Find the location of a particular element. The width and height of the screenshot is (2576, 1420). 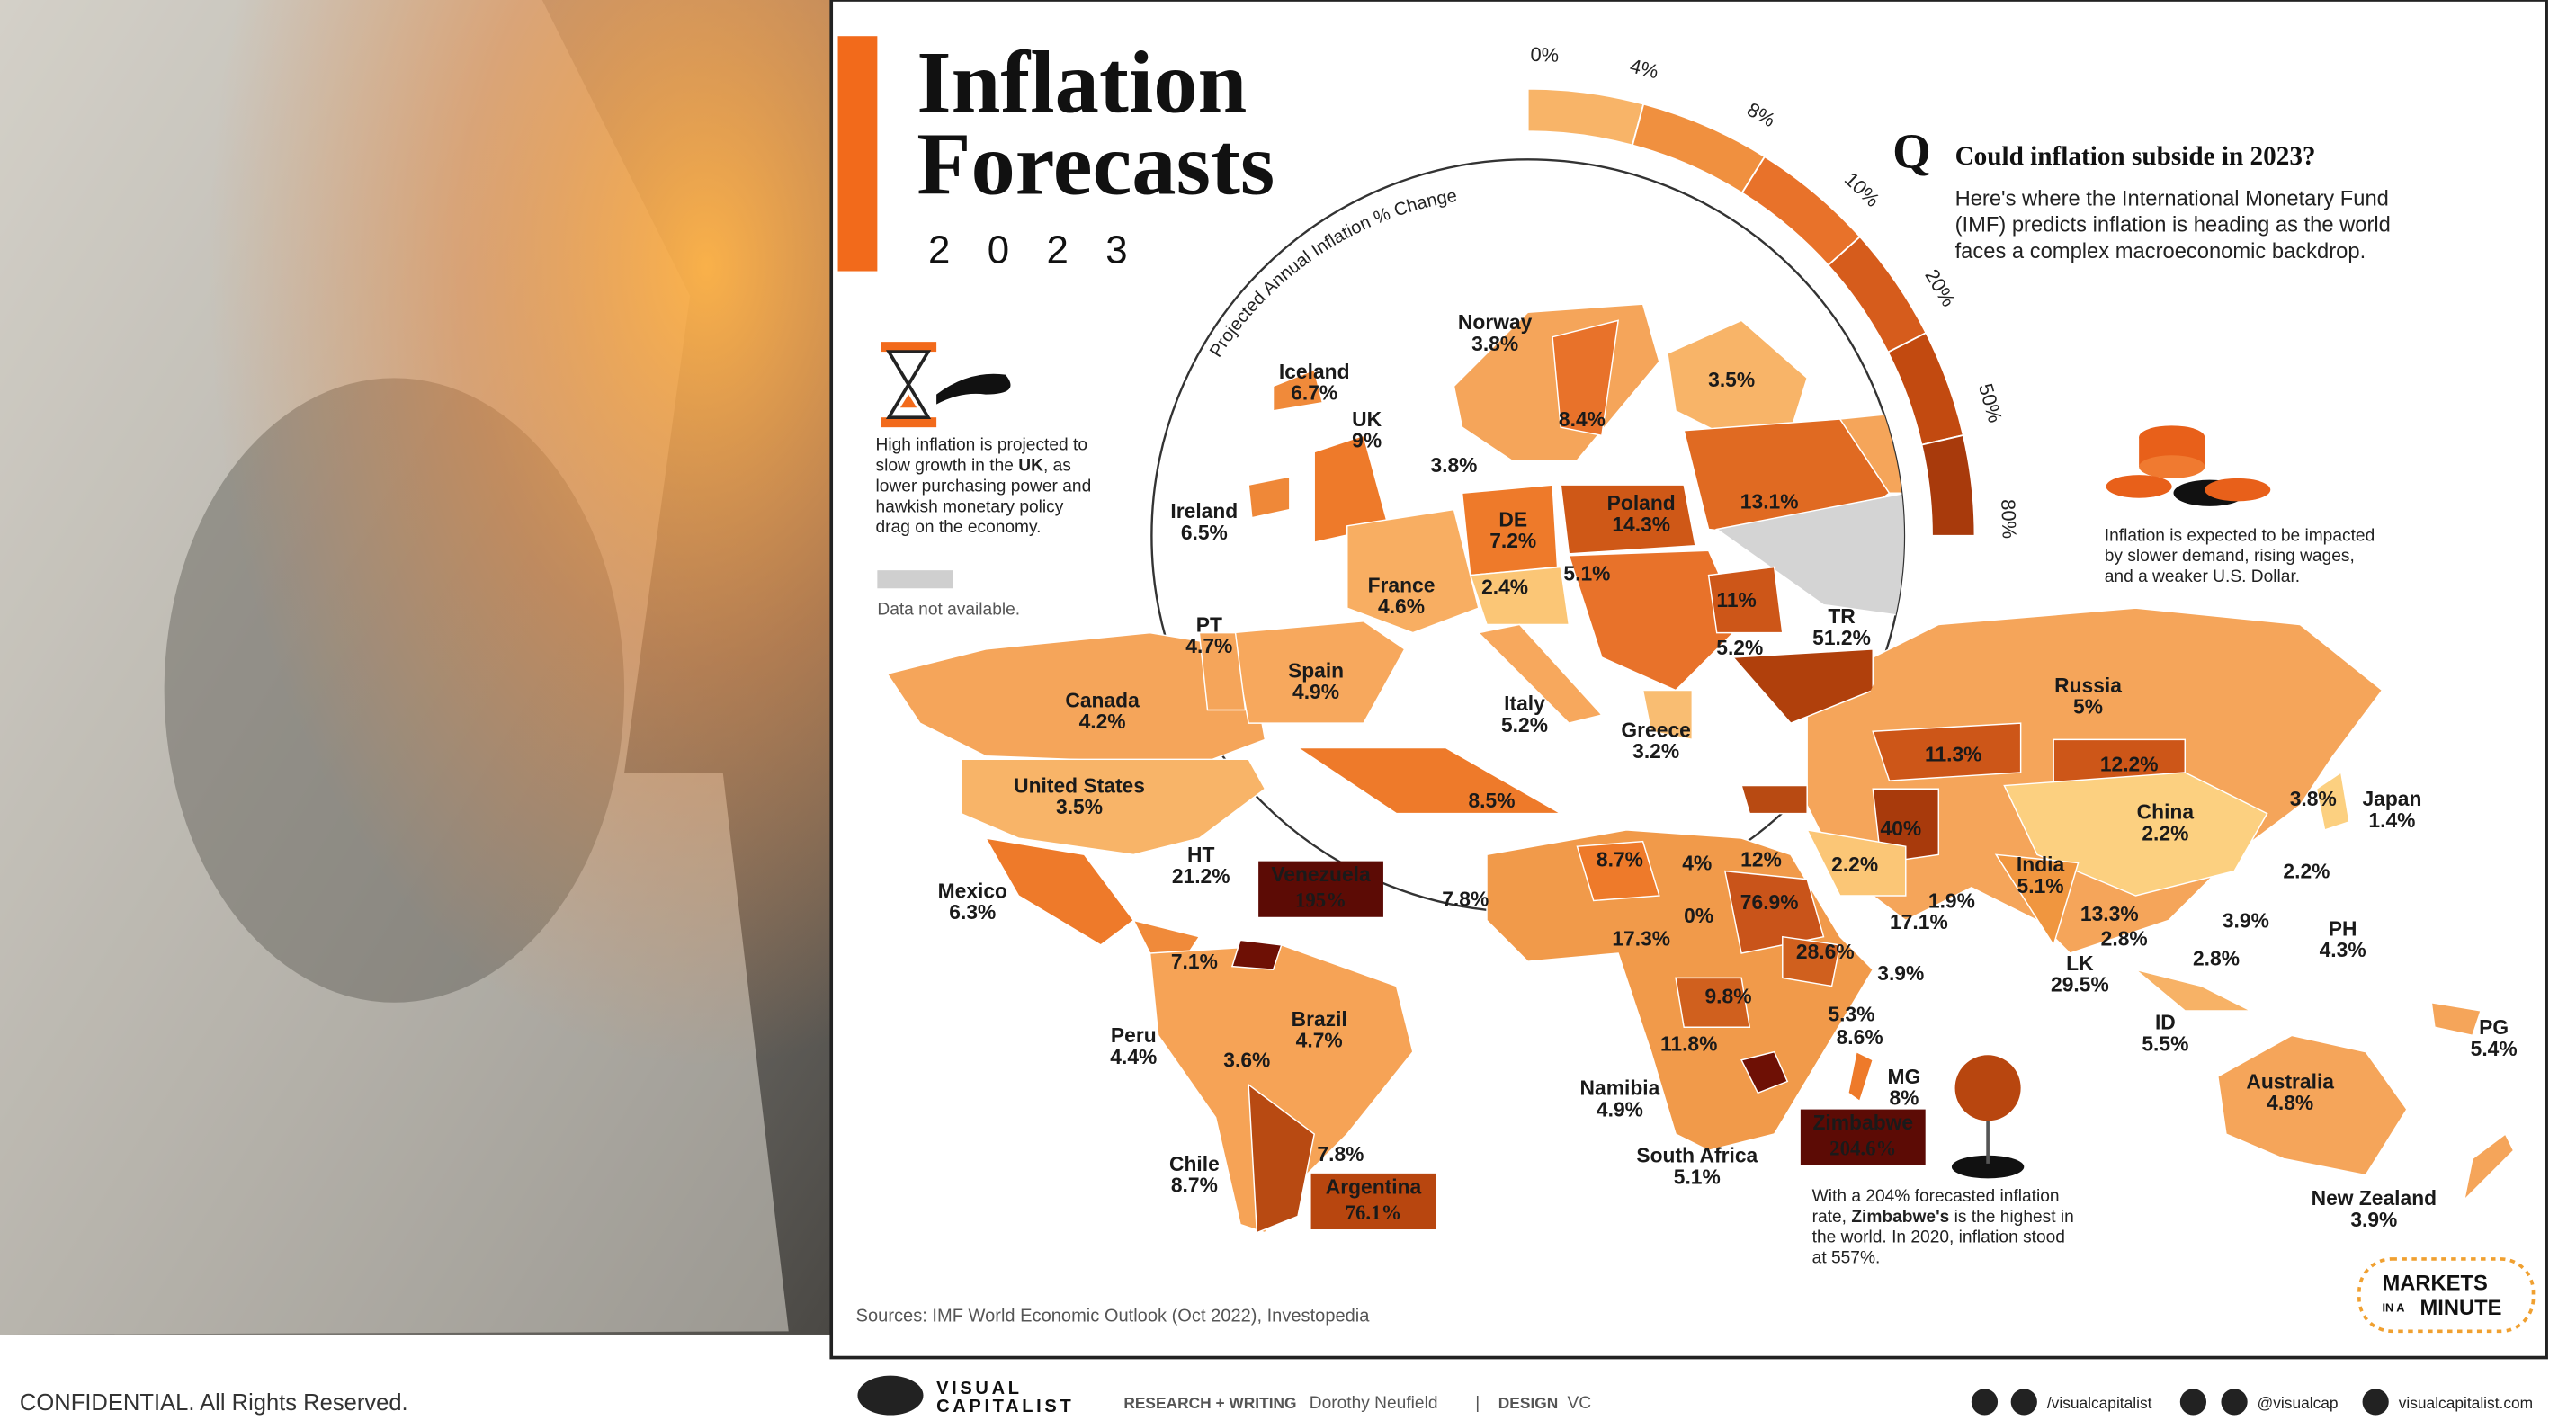

country-name: United States is located at coordinates (1079, 785).